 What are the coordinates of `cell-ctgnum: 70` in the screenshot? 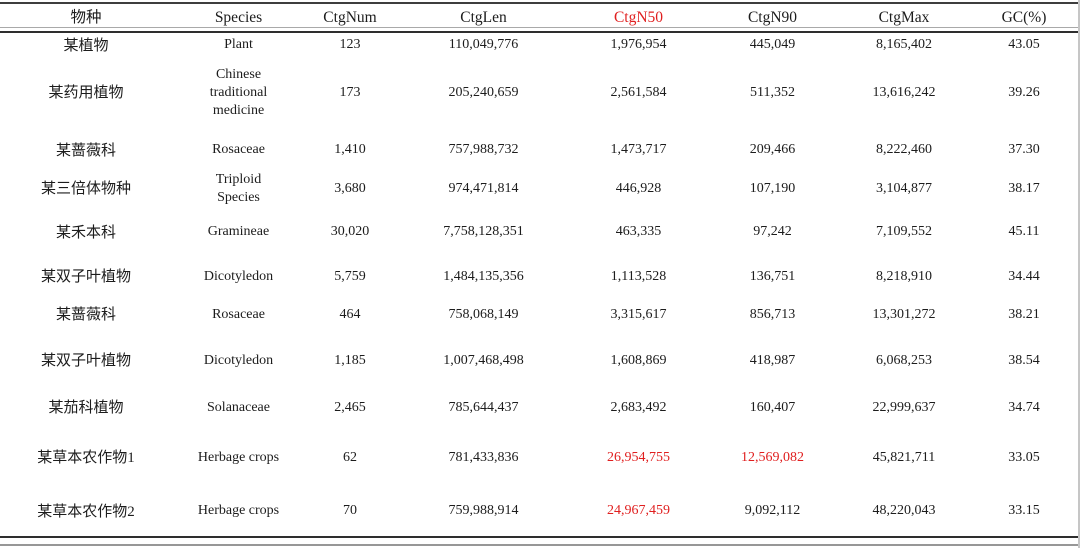 It's located at (350, 511).